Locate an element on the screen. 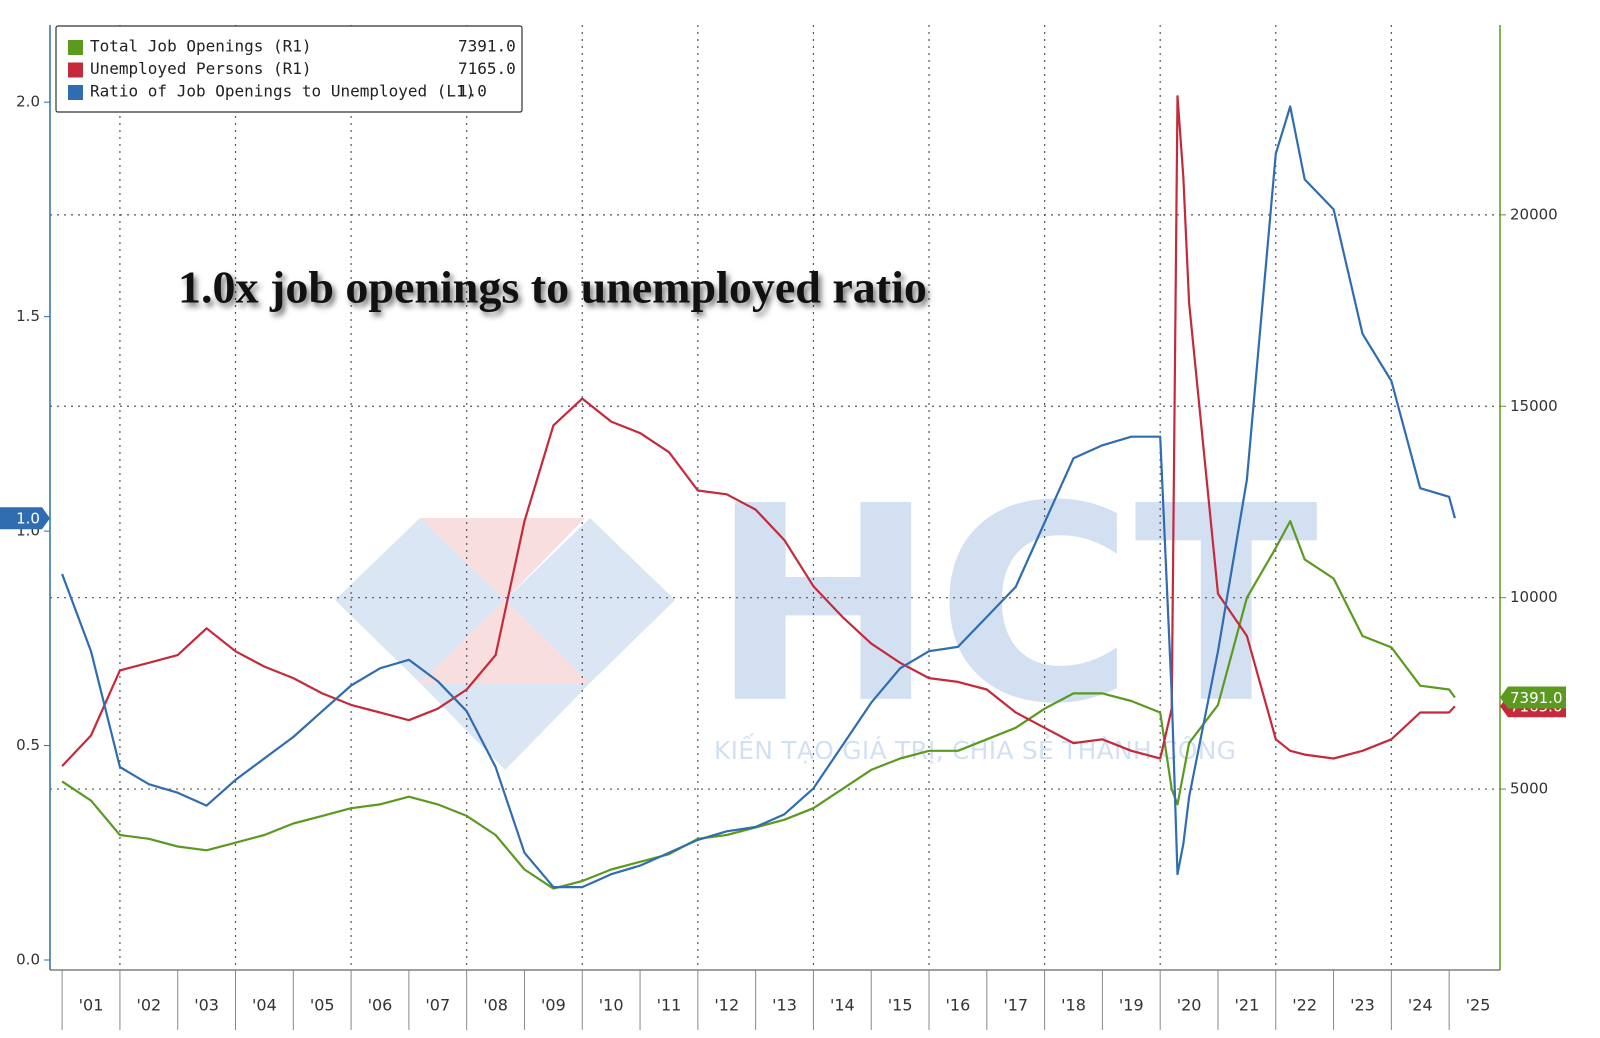 The height and width of the screenshot is (1038, 1600). x-tick-label: '15 is located at coordinates (900, 1005).